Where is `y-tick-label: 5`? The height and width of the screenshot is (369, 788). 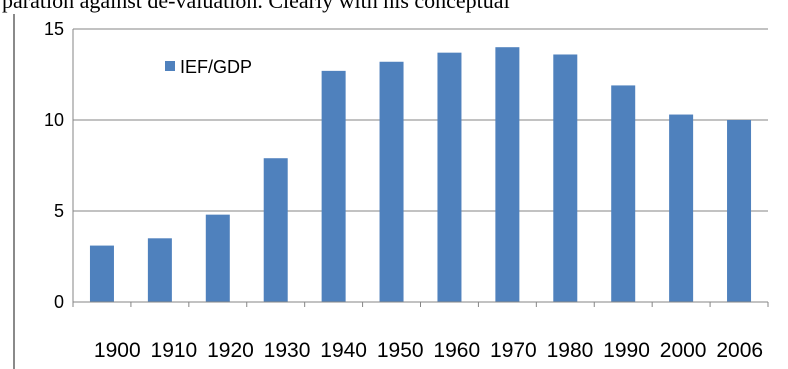
y-tick-label: 5 is located at coordinates (59, 211).